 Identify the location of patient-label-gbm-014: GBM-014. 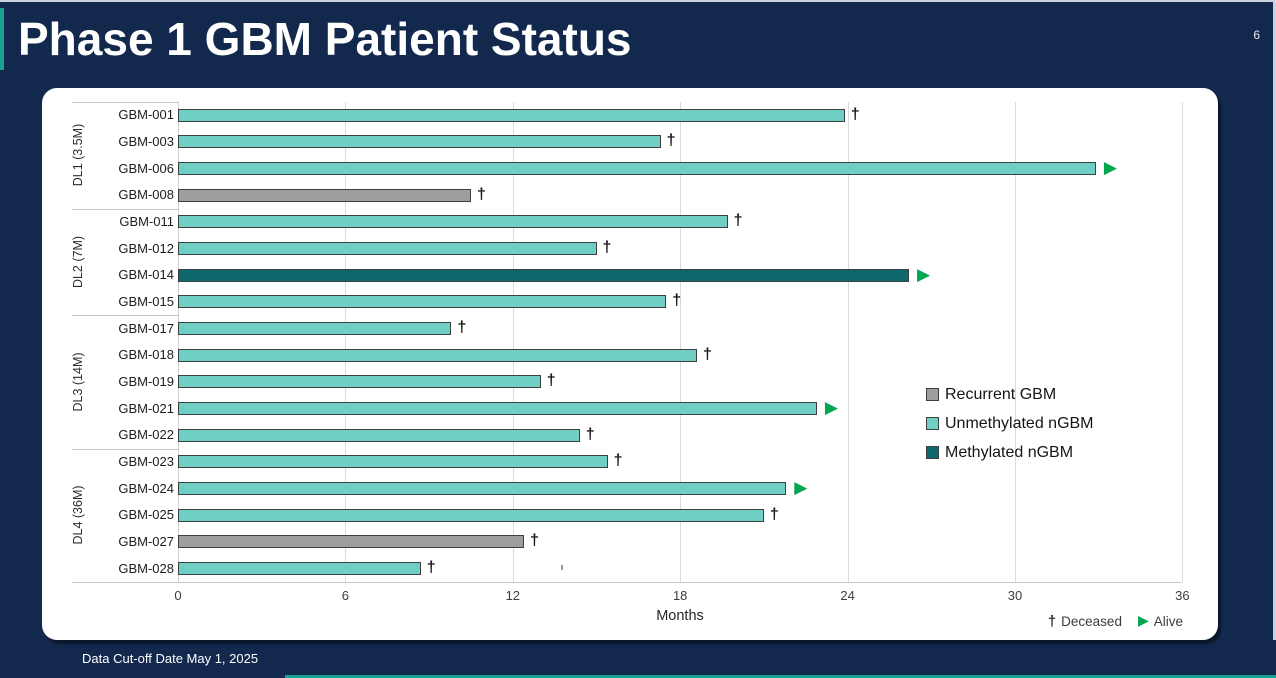
(146, 275).